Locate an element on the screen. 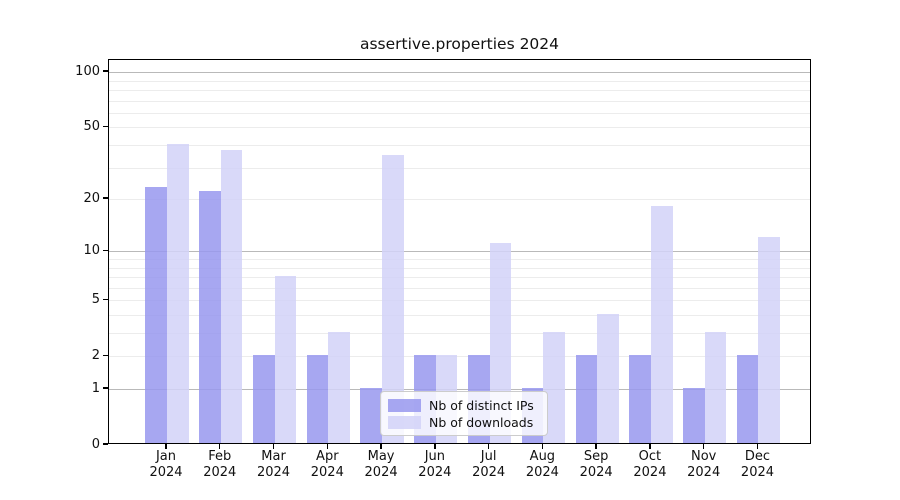  x-tick-may is located at coordinates (381, 446).